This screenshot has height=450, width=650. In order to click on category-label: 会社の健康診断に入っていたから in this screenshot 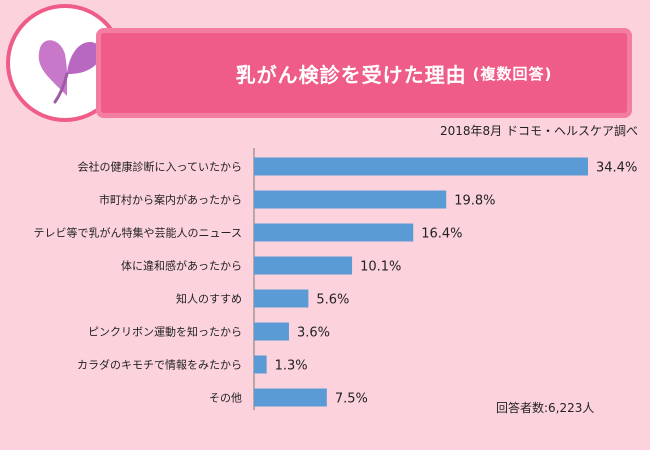, I will do `click(160, 167)`.